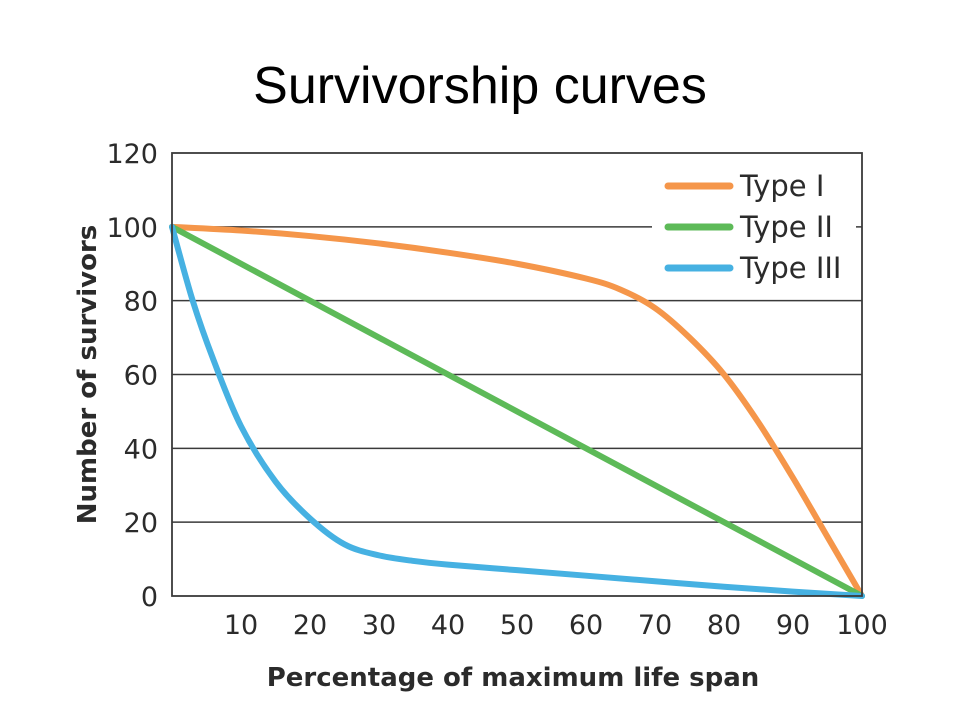 This screenshot has height=720, width=960. What do you see at coordinates (132, 228) in the screenshot?
I see `y-tick-label: 100` at bounding box center [132, 228].